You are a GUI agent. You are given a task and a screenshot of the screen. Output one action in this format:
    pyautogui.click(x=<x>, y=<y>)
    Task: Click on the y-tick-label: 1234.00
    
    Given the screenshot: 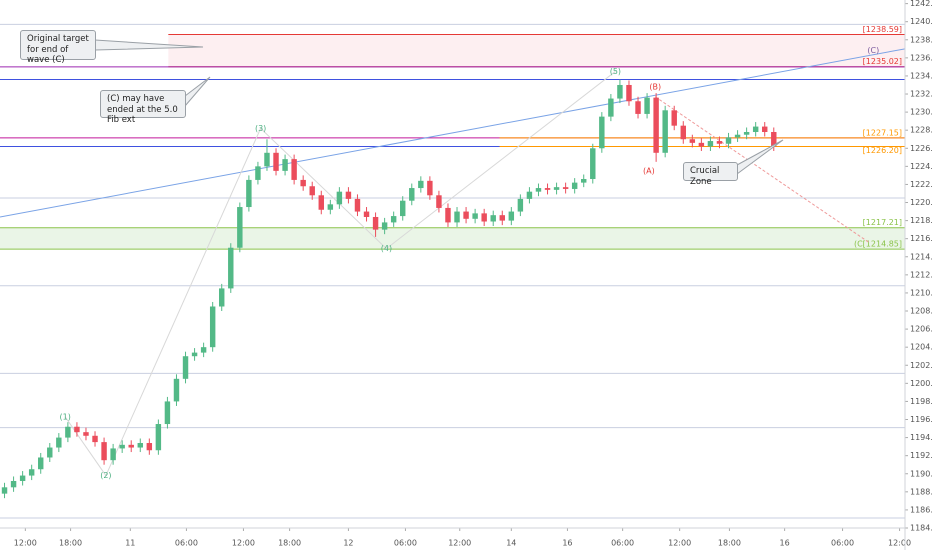 What is the action you would take?
    pyautogui.click(x=921, y=75)
    